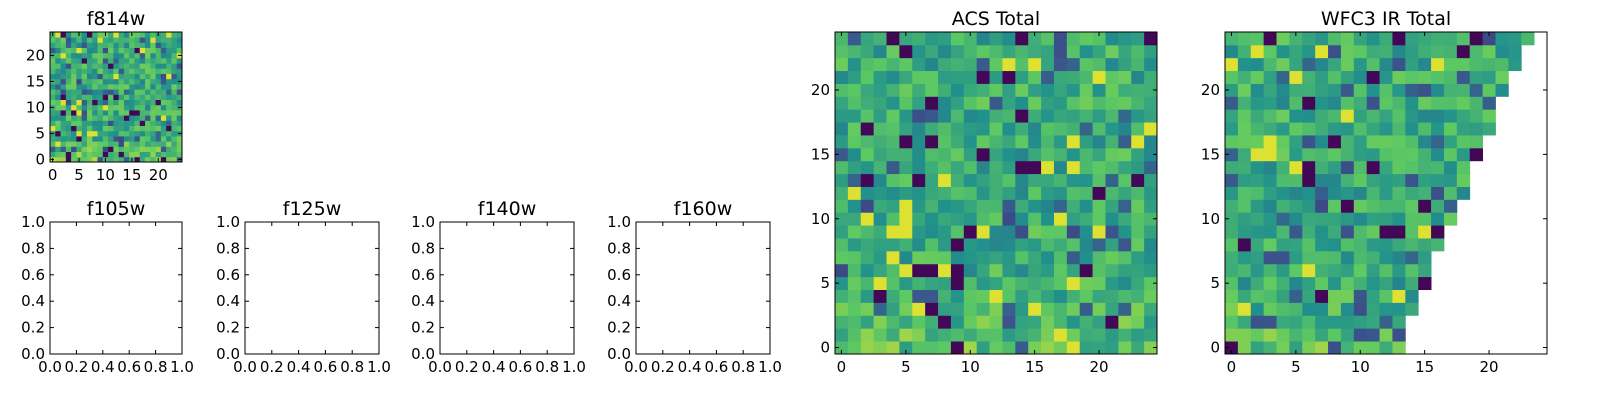  What do you see at coordinates (40, 133) in the screenshot?
I see `y-tick-label: 5` at bounding box center [40, 133].